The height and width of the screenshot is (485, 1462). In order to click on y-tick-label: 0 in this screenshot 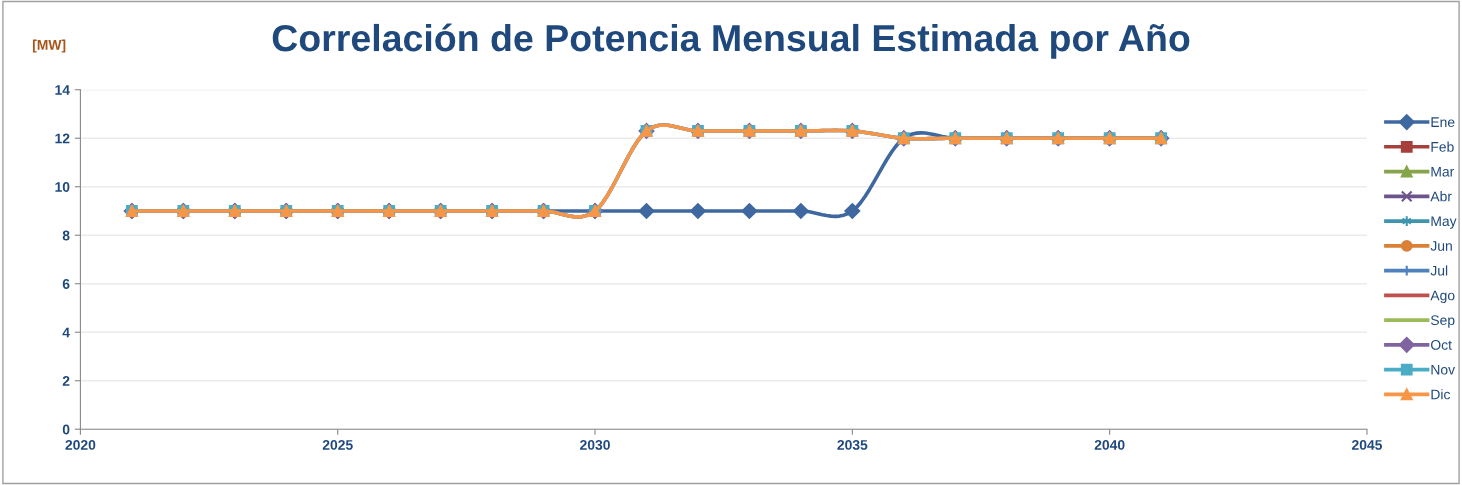, I will do `click(66, 429)`.